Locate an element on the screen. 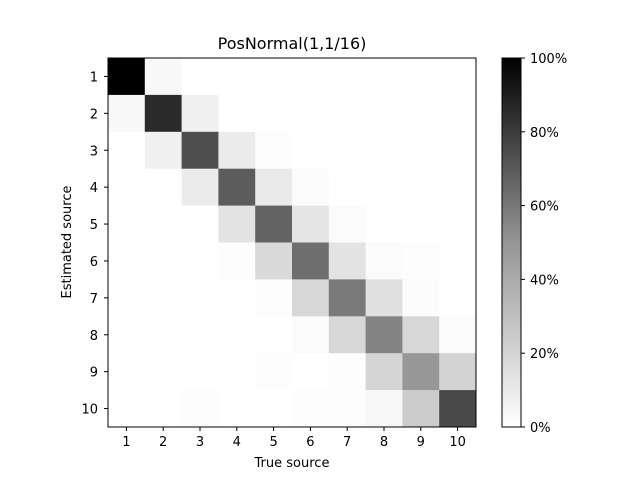 The width and height of the screenshot is (640, 484). y-axis: 1 2 3 4 5 6 7 8 9 10 is located at coordinates (94, 244).